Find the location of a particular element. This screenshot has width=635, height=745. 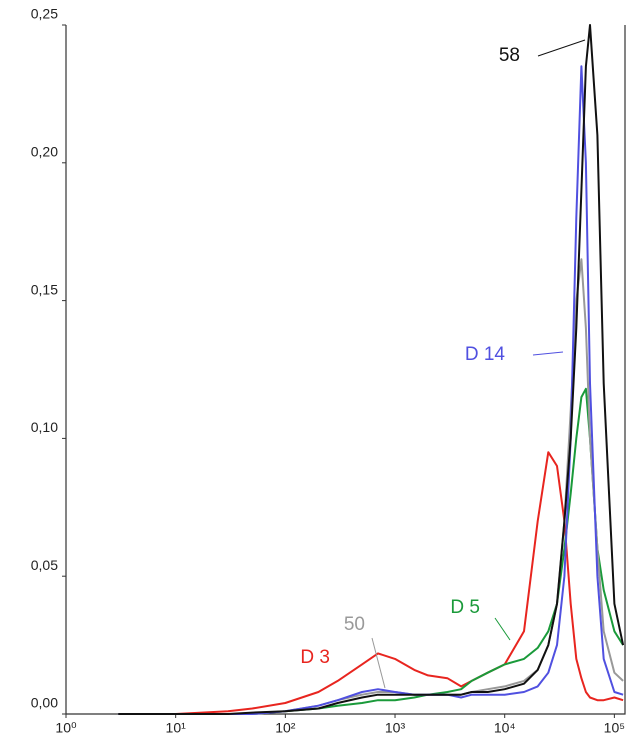

series-label: 50 is located at coordinates (354, 624).